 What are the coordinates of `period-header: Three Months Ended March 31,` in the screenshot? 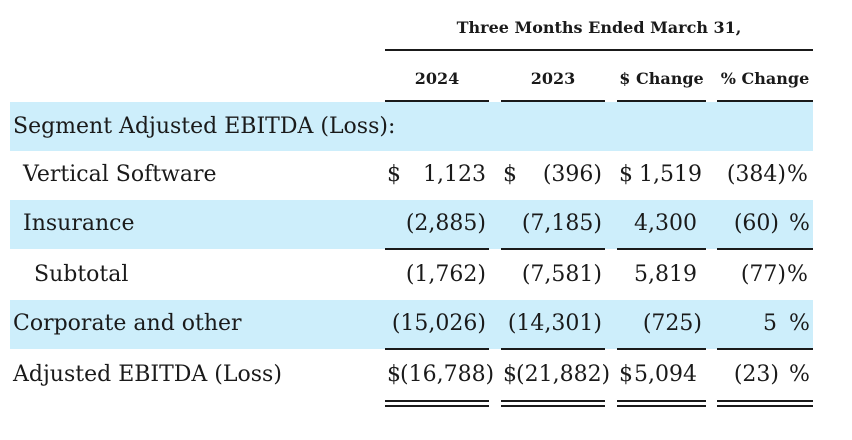 It's located at (599, 27).